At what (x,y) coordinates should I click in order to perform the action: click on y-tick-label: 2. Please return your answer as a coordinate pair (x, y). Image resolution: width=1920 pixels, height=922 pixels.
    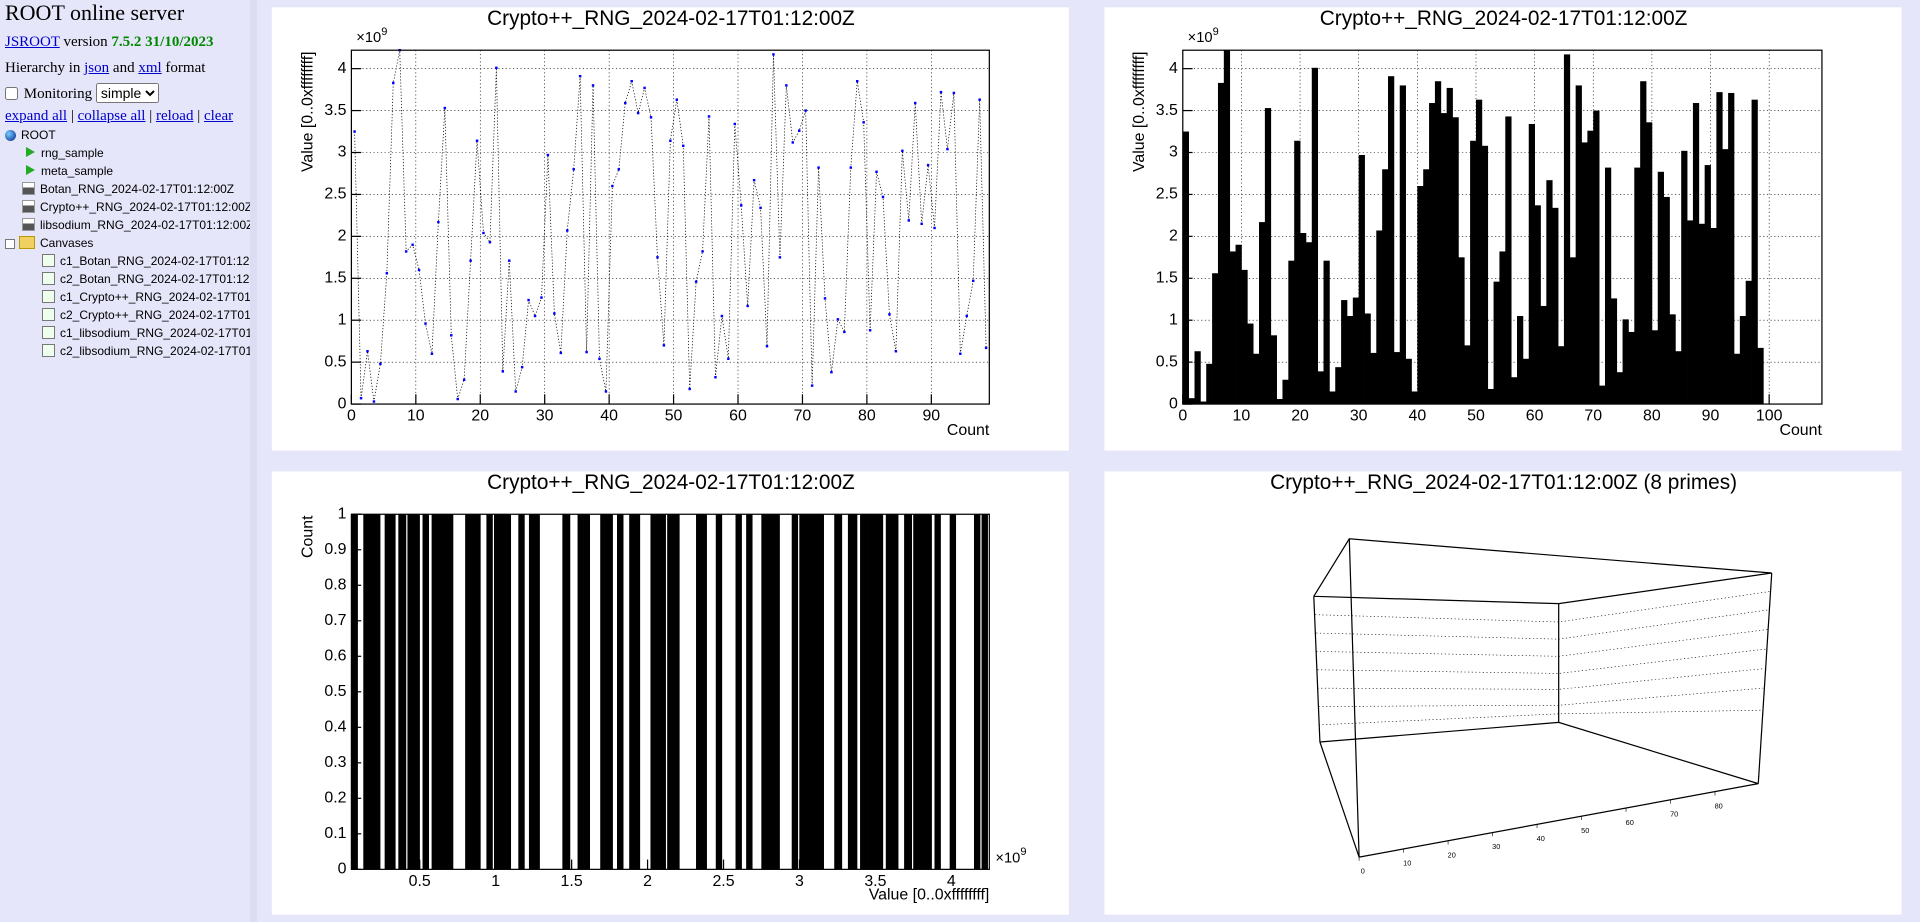
    Looking at the image, I should click on (1173, 236).